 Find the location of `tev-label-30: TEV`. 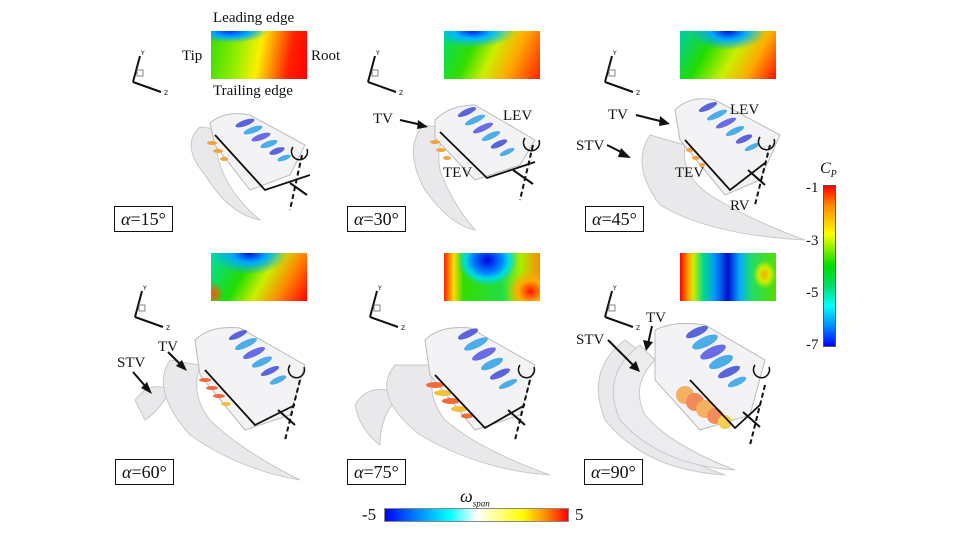

tev-label-30: TEV is located at coordinates (458, 173).